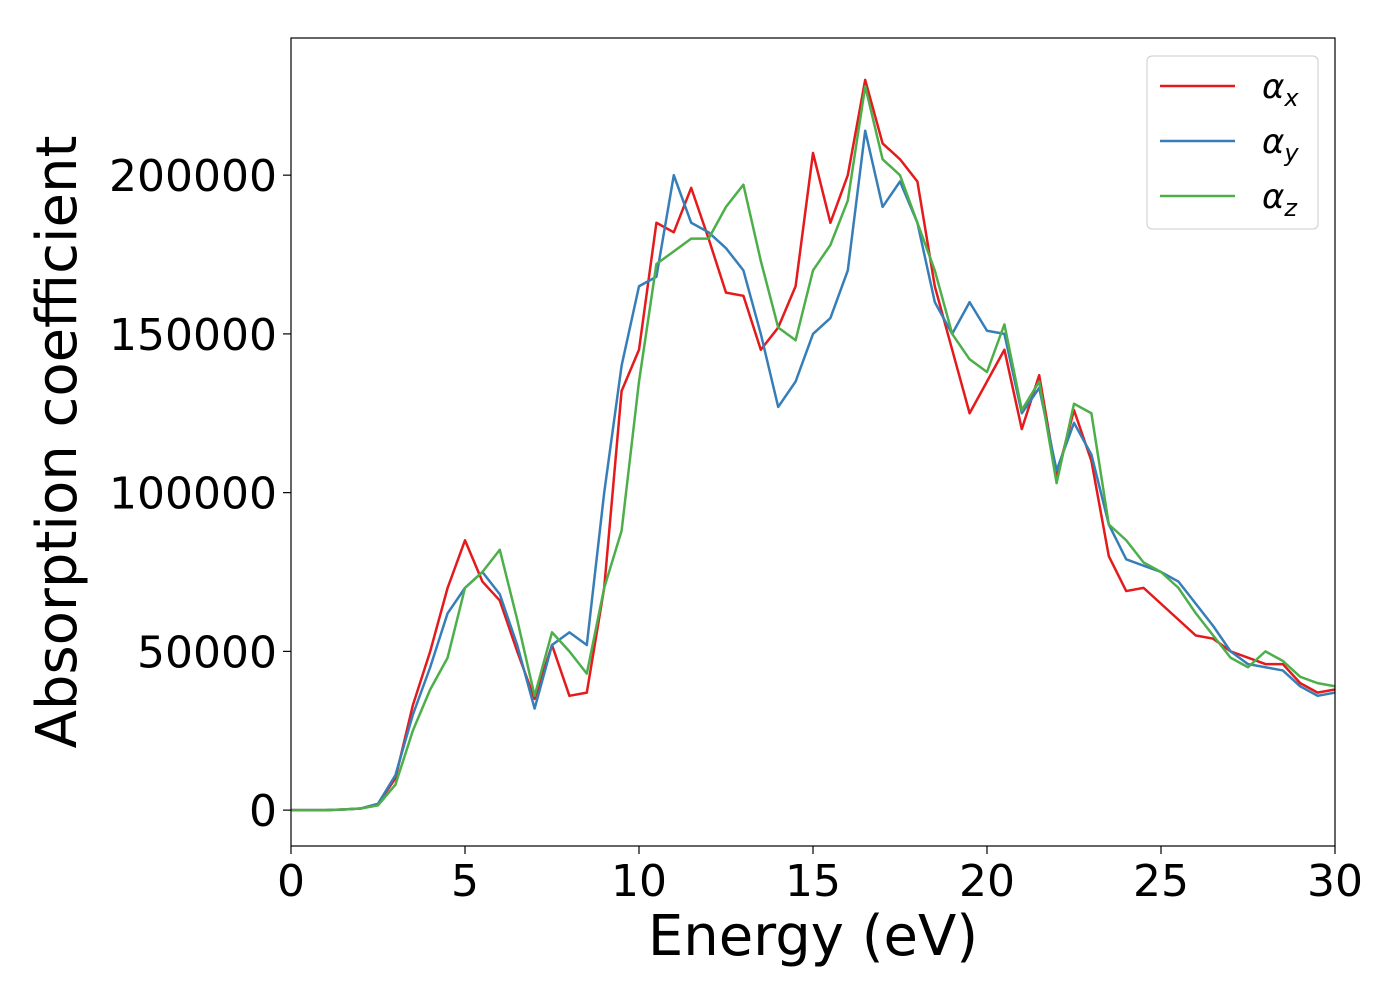 Image resolution: width=1400 pixels, height=1004 pixels. I want to click on x-tick-label: 25, so click(1161, 881).